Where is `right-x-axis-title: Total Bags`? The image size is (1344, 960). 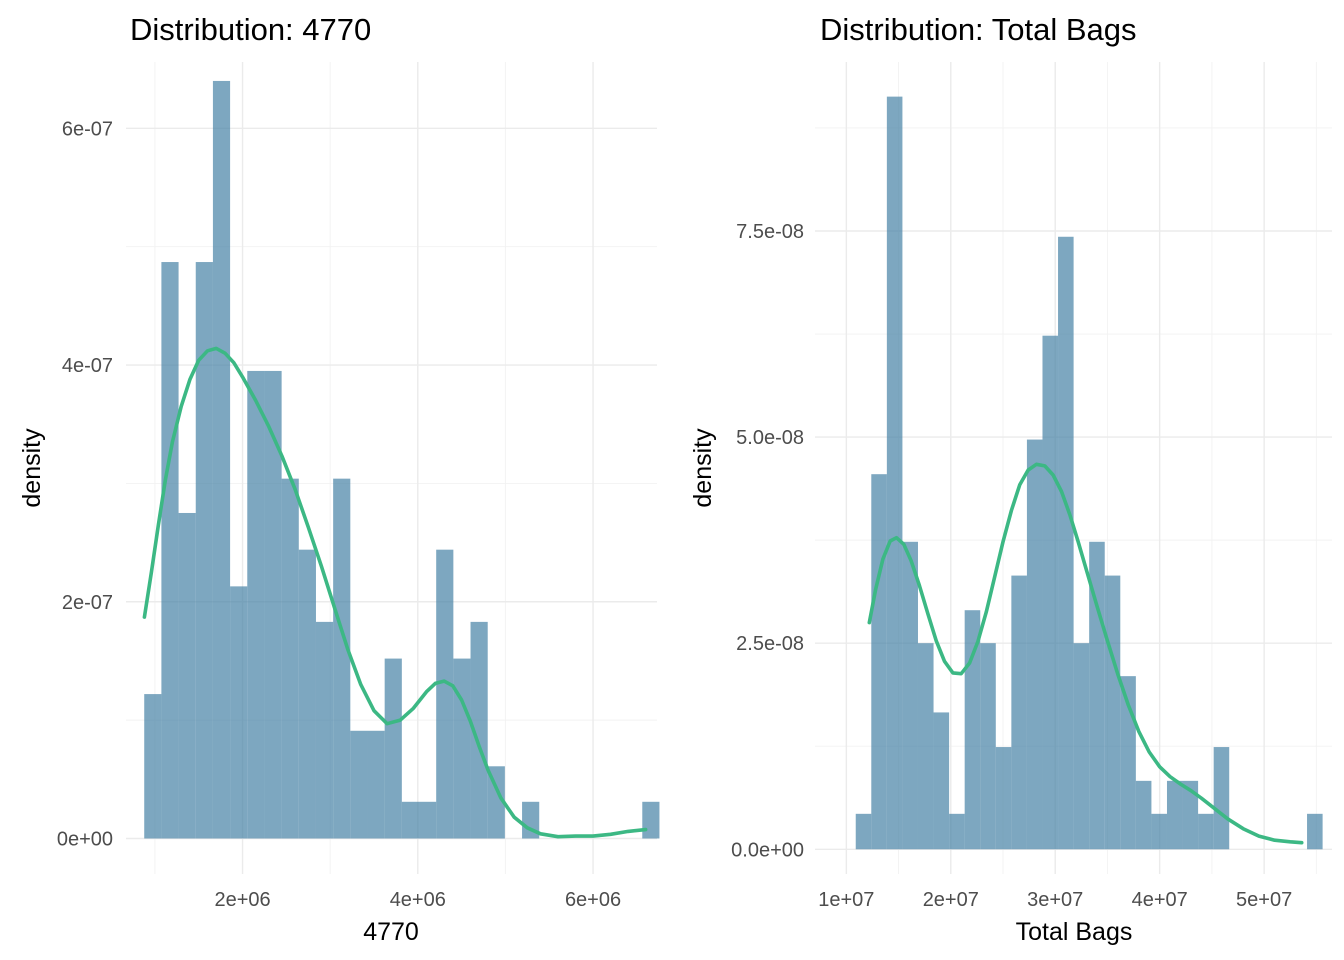
right-x-axis-title: Total Bags is located at coordinates (1074, 932).